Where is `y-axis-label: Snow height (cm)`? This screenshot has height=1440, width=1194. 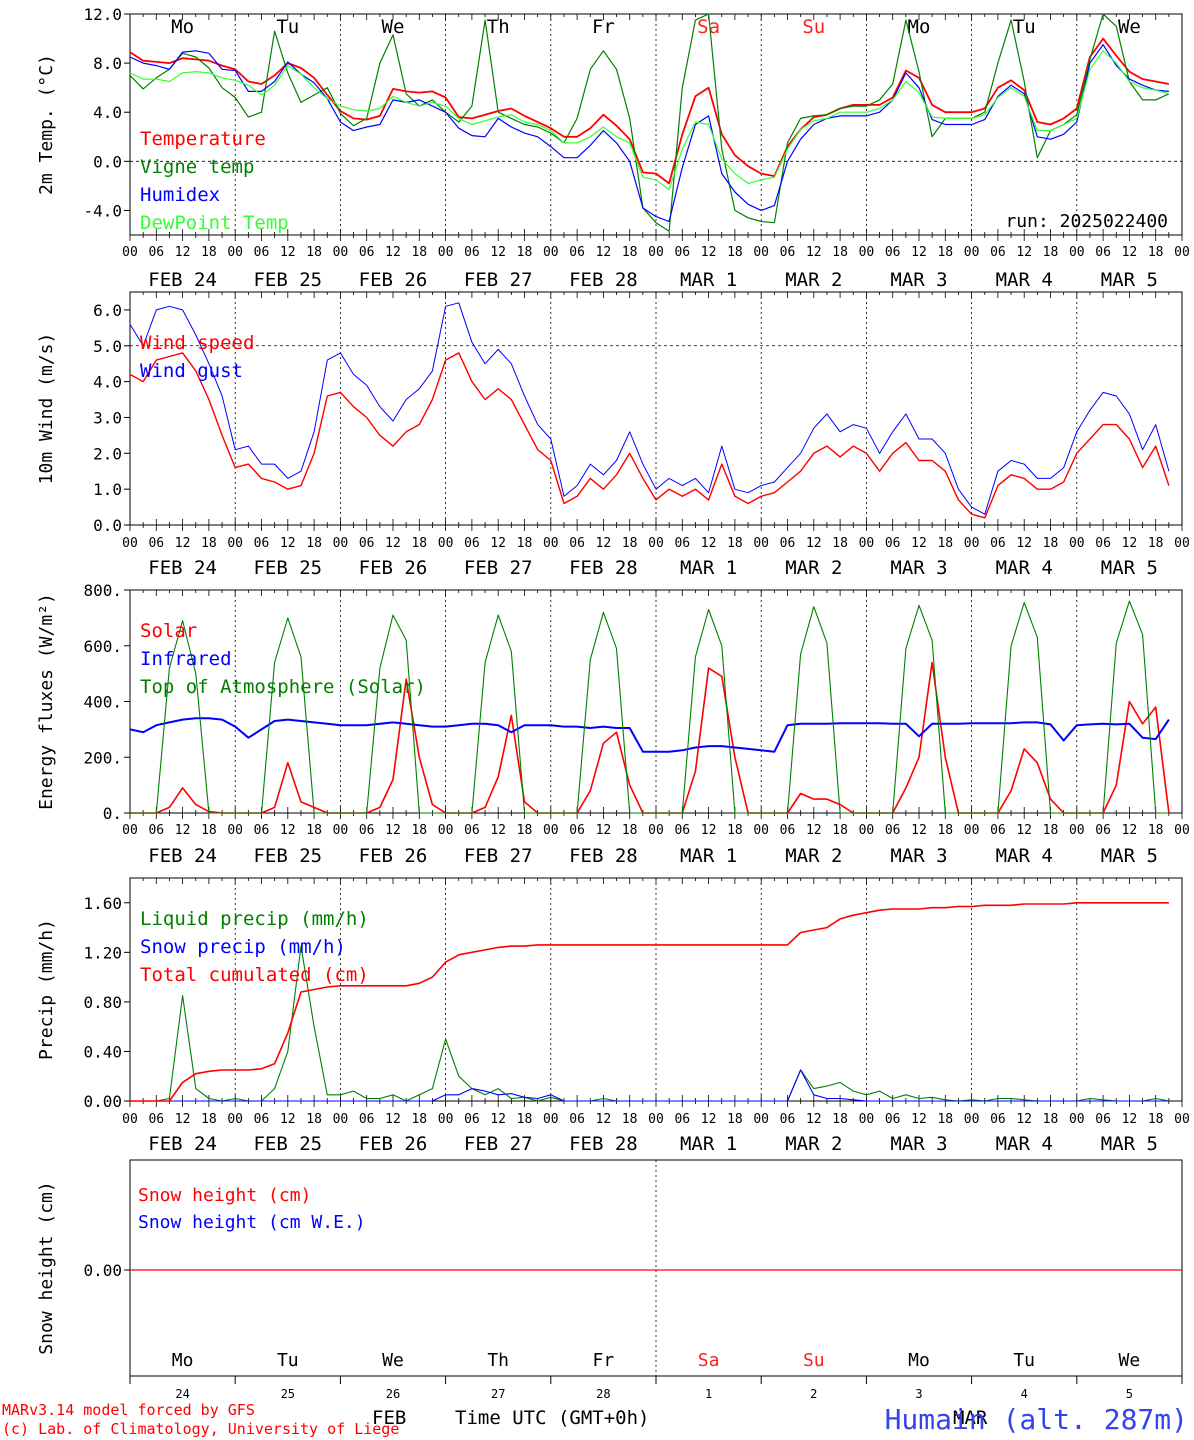
y-axis-label: Snow height (cm) is located at coordinates (46, 1267).